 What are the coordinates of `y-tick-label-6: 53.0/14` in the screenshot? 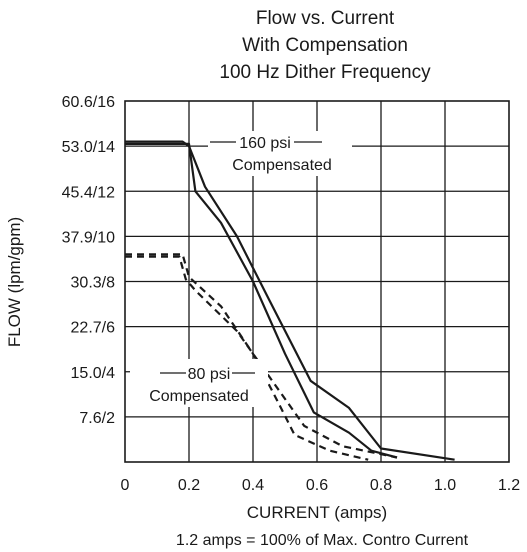 It's located at (88, 147).